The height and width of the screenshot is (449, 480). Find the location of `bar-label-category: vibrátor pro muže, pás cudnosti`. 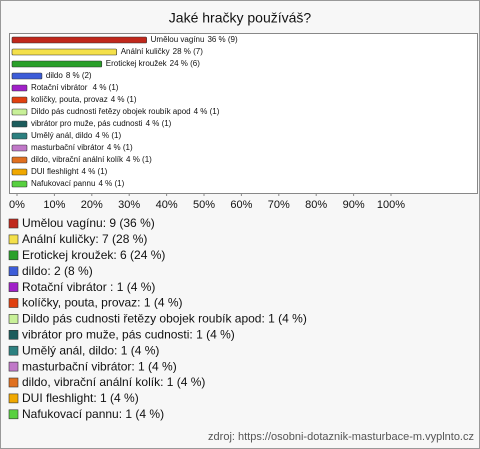

bar-label-category: vibrátor pro muže, pás cudnosti is located at coordinates (87, 123).